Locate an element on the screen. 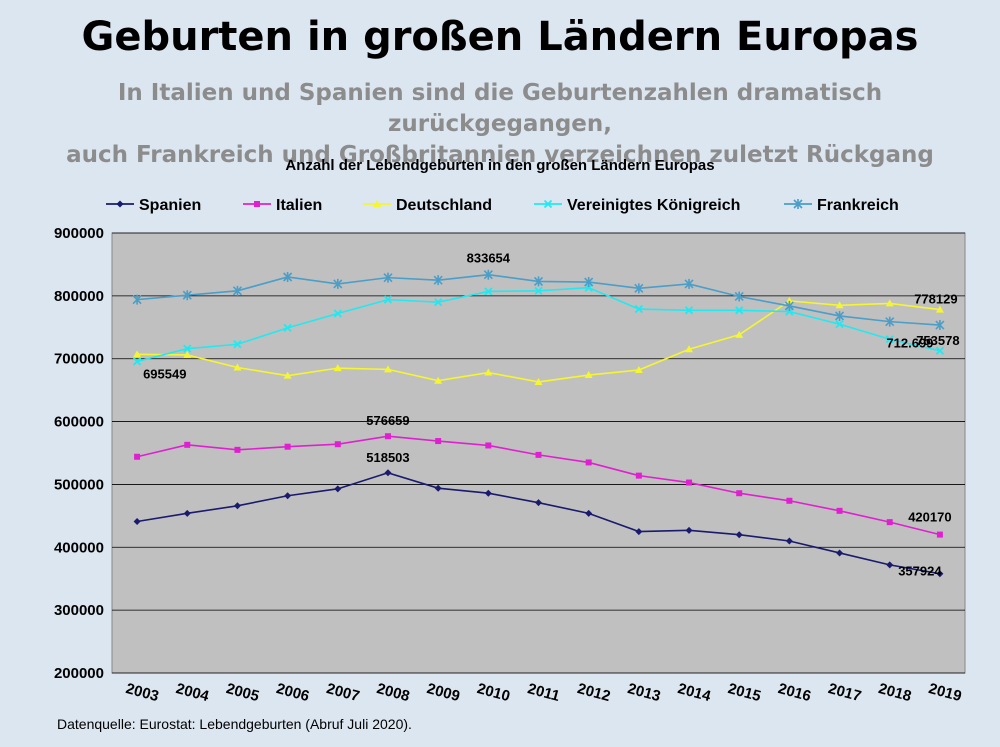 Image resolution: width=1000 pixels, height=747 pixels. legend-label: Italien is located at coordinates (299, 205).